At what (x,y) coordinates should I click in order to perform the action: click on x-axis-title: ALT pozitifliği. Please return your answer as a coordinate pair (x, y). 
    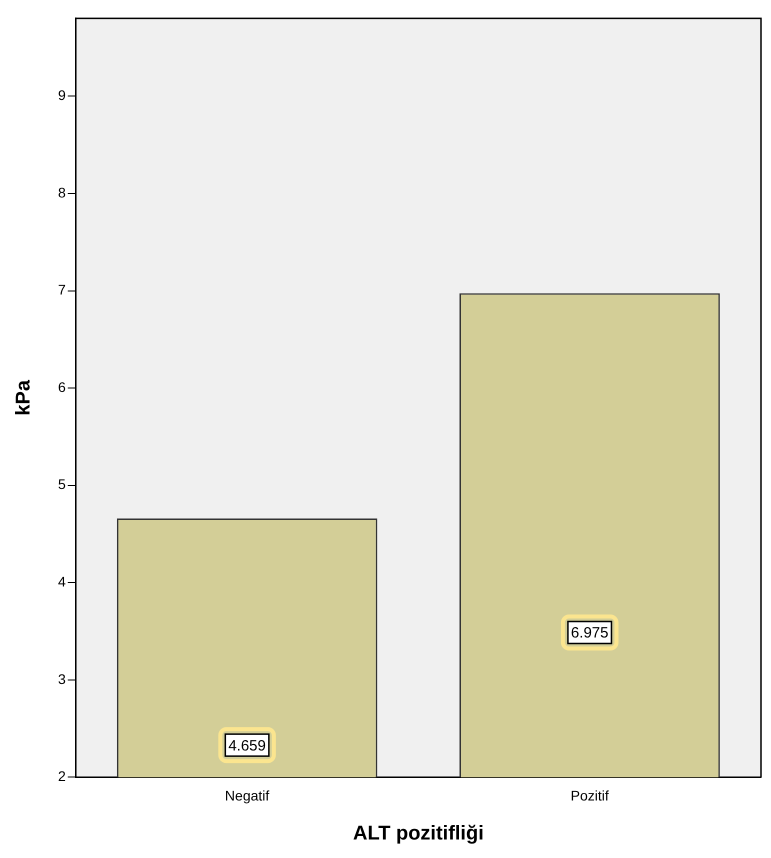
    Looking at the image, I should click on (418, 833).